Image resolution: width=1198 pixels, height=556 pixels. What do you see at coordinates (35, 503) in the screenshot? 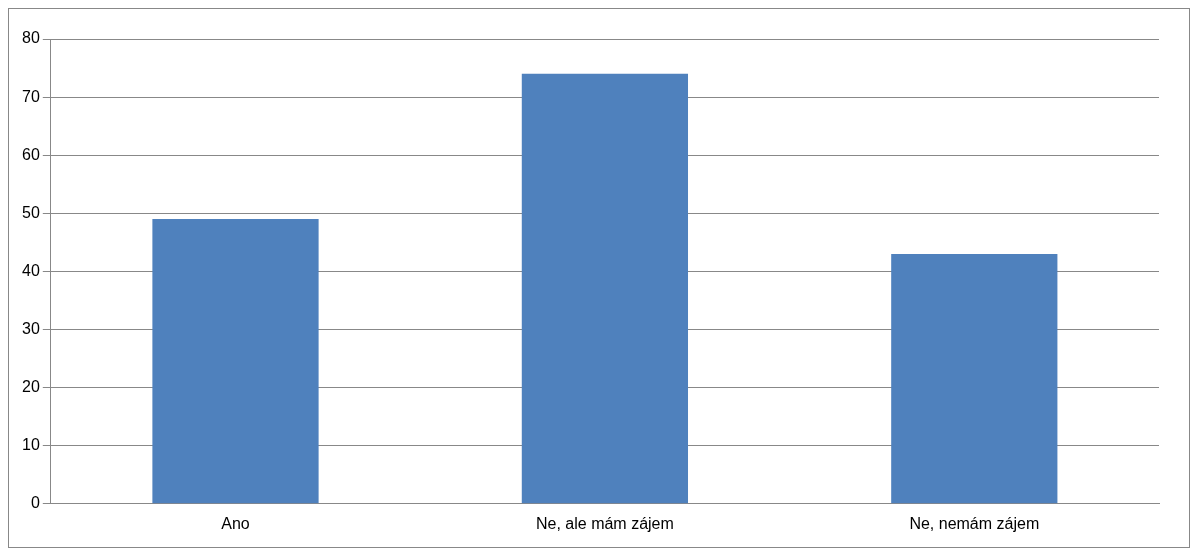
I see `y-tick-label: 0` at bounding box center [35, 503].